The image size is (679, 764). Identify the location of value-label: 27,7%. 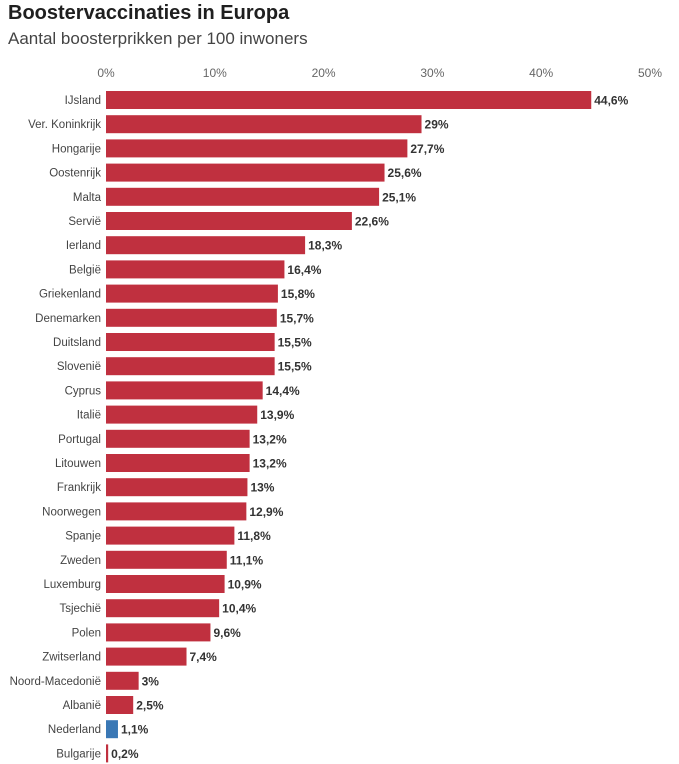
(427, 149).